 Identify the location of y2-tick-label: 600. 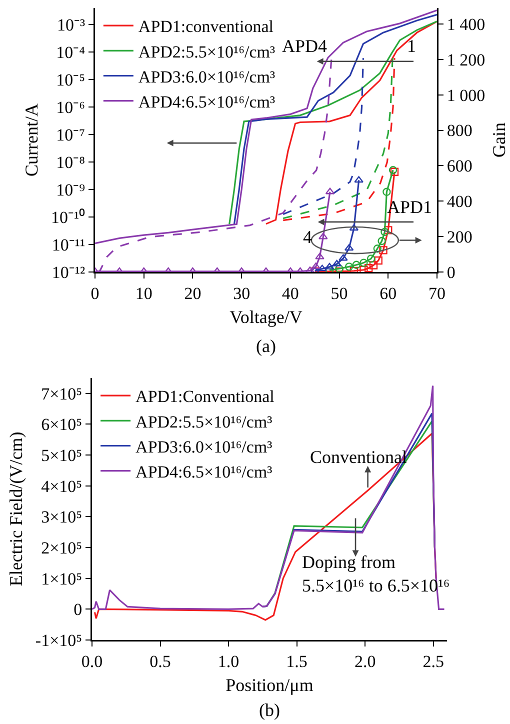
(459, 166).